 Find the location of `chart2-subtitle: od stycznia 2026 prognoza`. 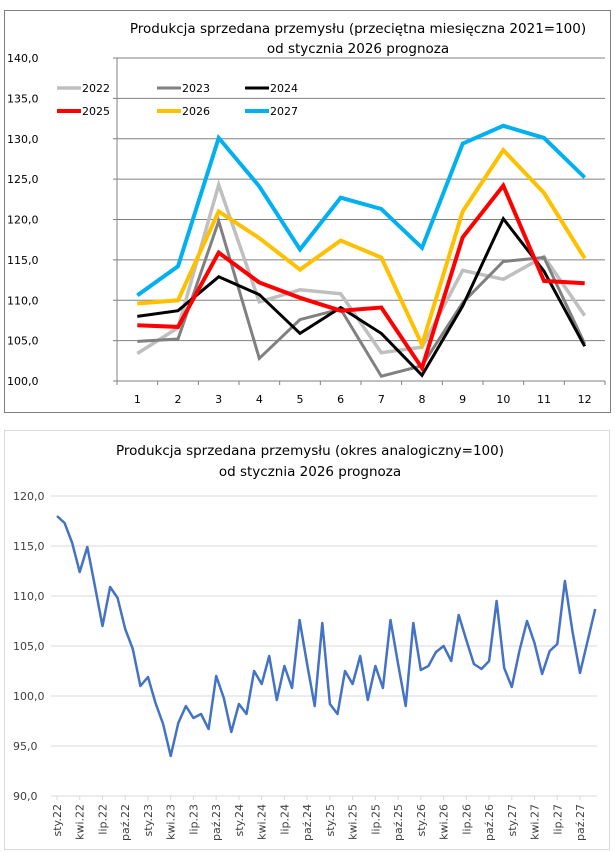

chart2-subtitle: od stycznia 2026 prognoza is located at coordinates (310, 472).